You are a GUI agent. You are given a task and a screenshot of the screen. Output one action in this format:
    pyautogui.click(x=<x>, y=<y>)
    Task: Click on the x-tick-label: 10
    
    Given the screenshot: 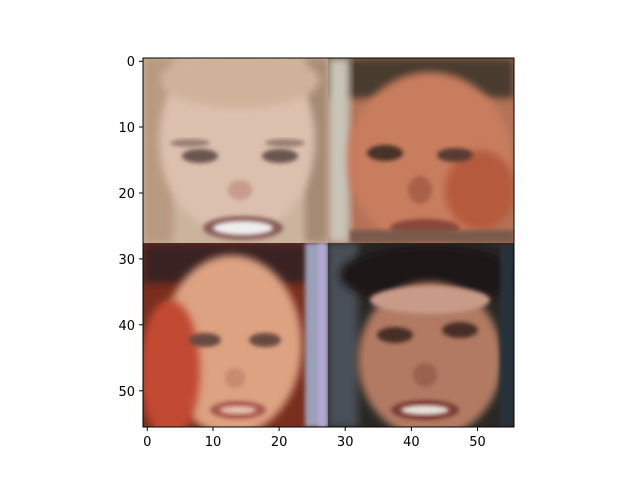 What is the action you would take?
    pyautogui.click(x=213, y=442)
    